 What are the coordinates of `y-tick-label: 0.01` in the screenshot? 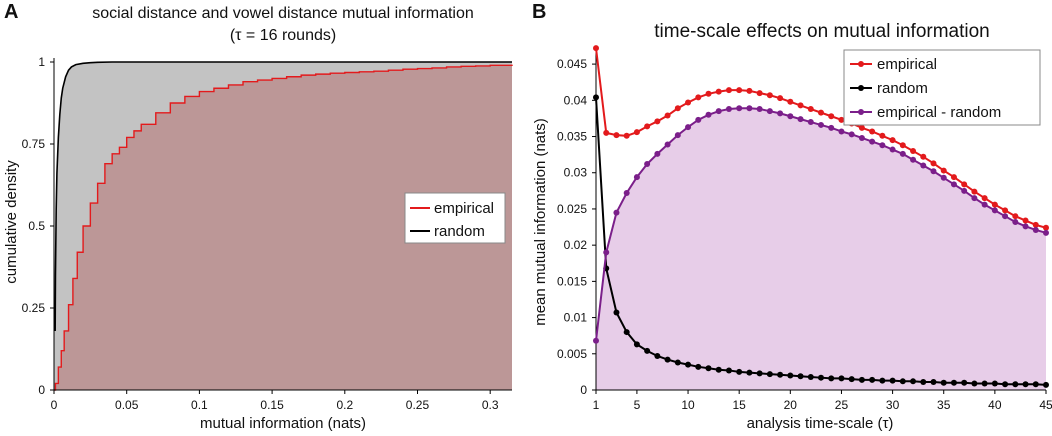 It's located at (576, 318).